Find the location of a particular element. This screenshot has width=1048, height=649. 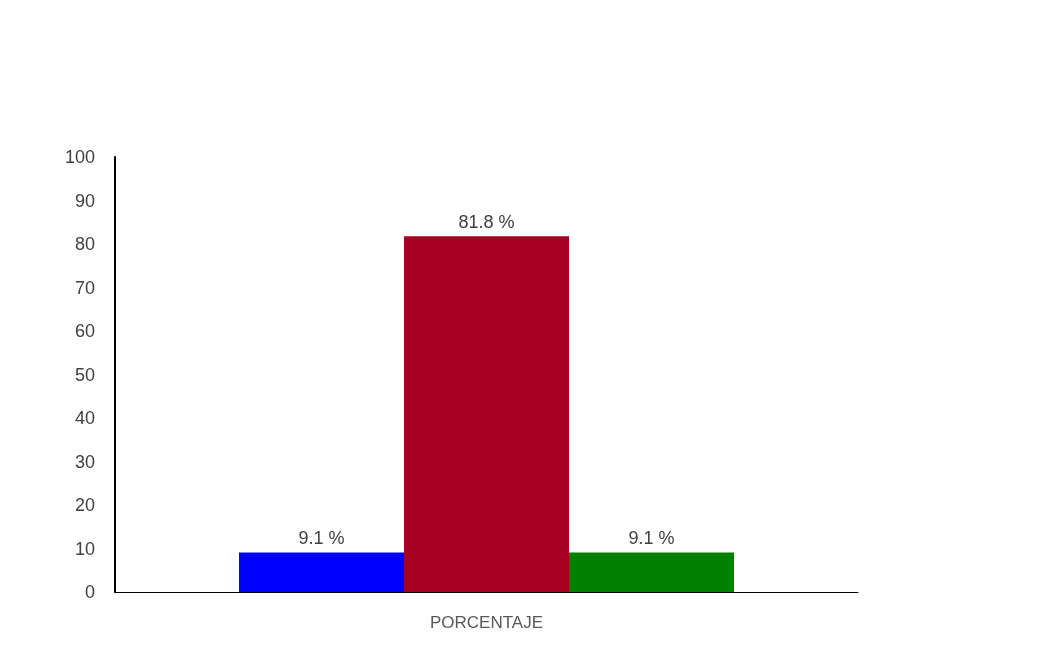

y-tick-label: 30 is located at coordinates (84, 461).